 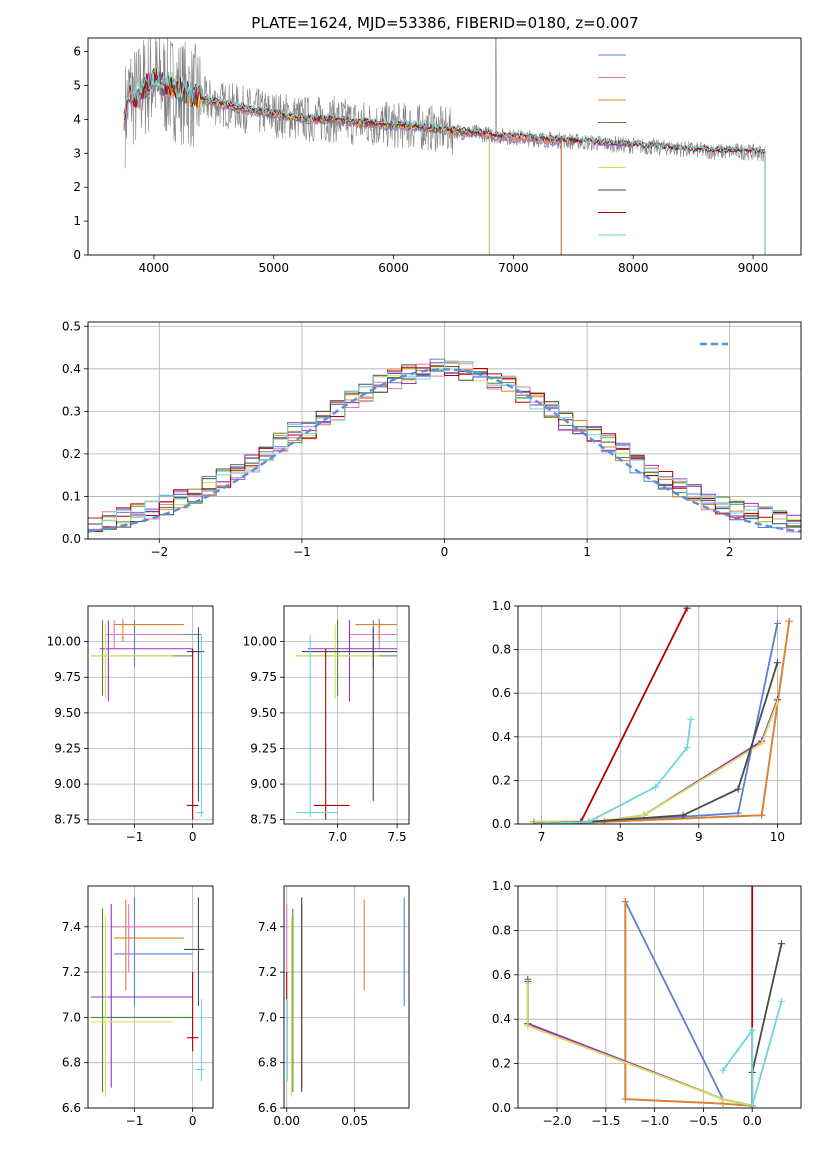 I want to click on residual-histogram, so click(x=444, y=449).